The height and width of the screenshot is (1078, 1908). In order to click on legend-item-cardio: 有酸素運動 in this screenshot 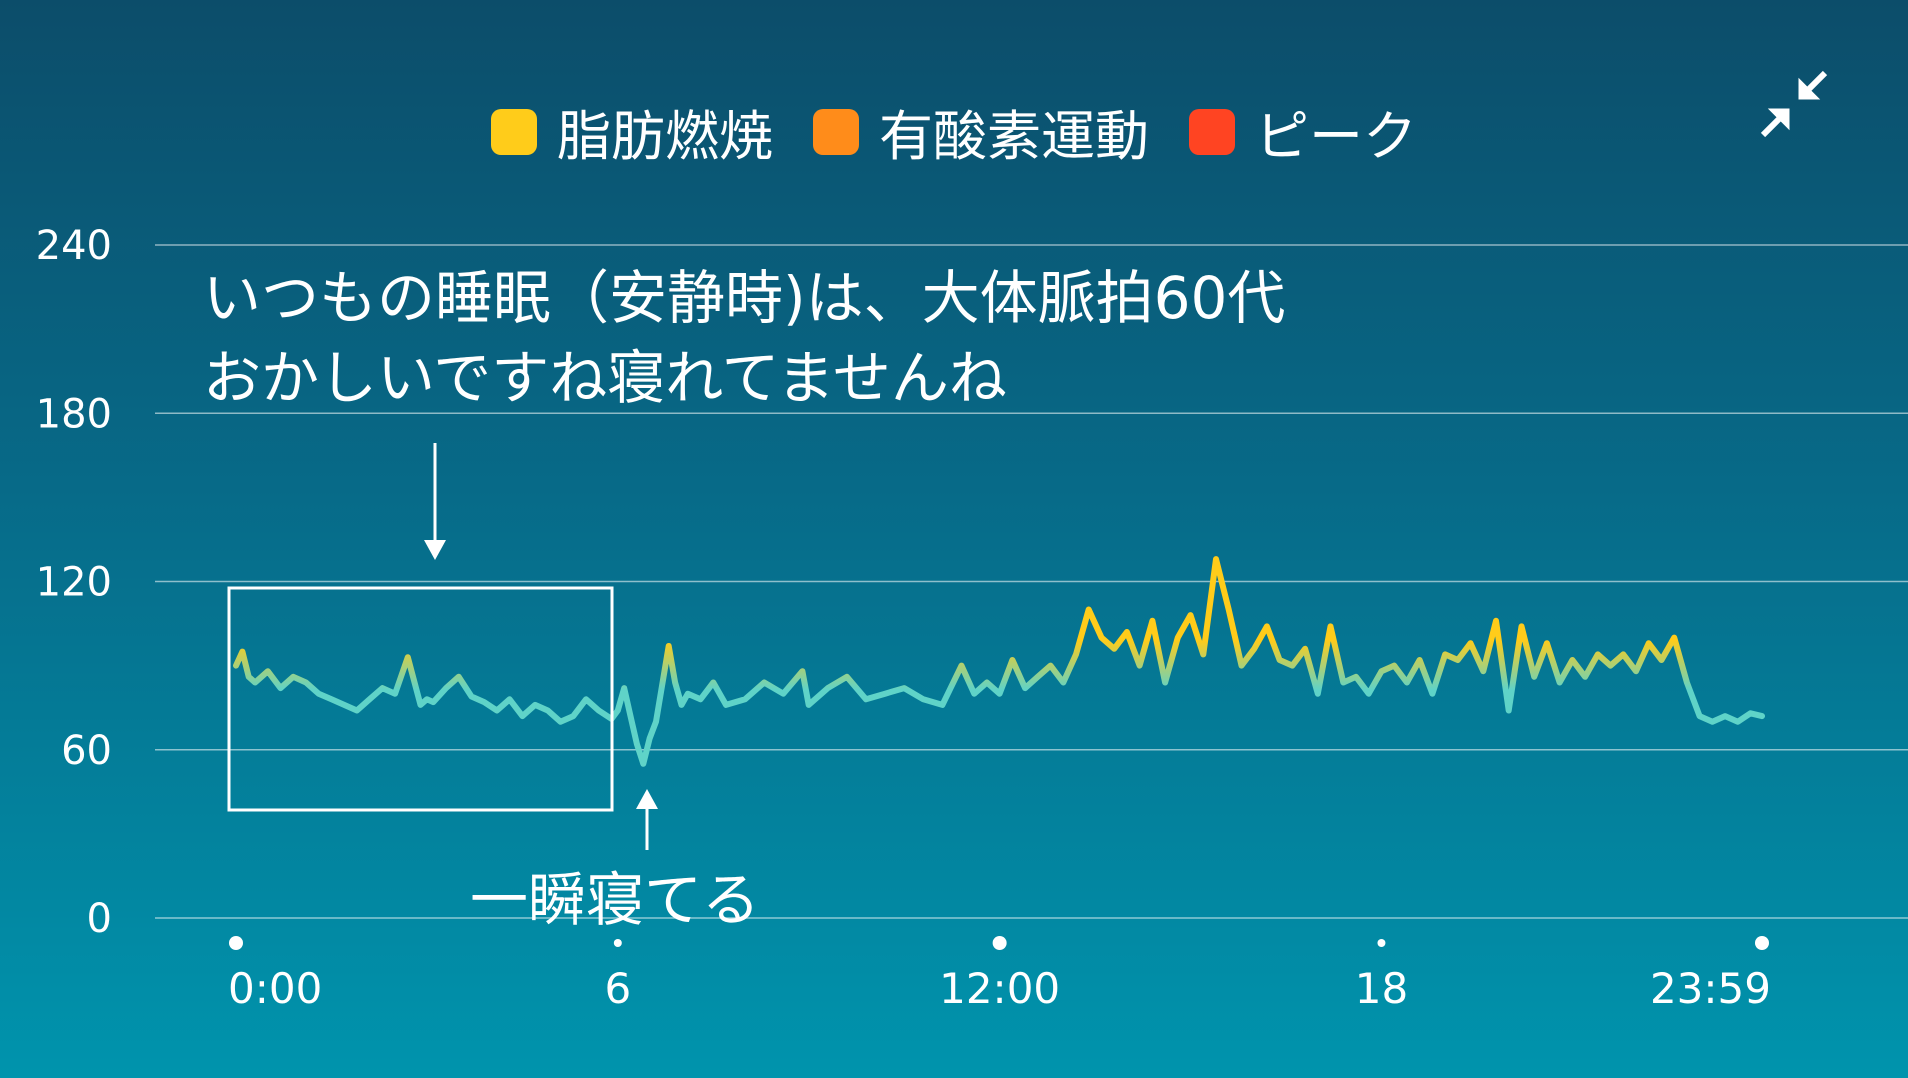, I will do `click(981, 131)`.